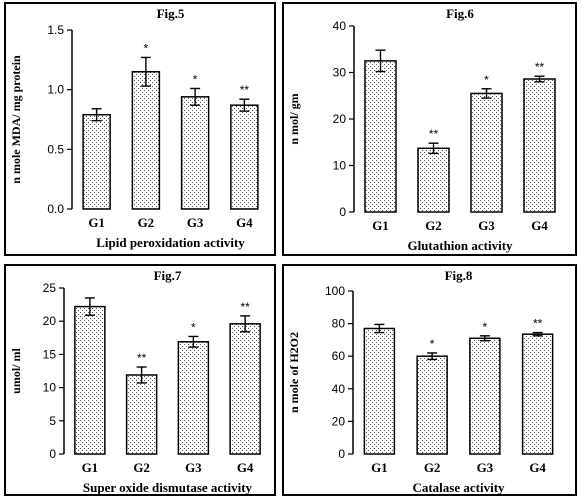  Describe the element at coordinates (460, 245) in the screenshot. I see `x-axis-label: Glutathion activity` at that location.